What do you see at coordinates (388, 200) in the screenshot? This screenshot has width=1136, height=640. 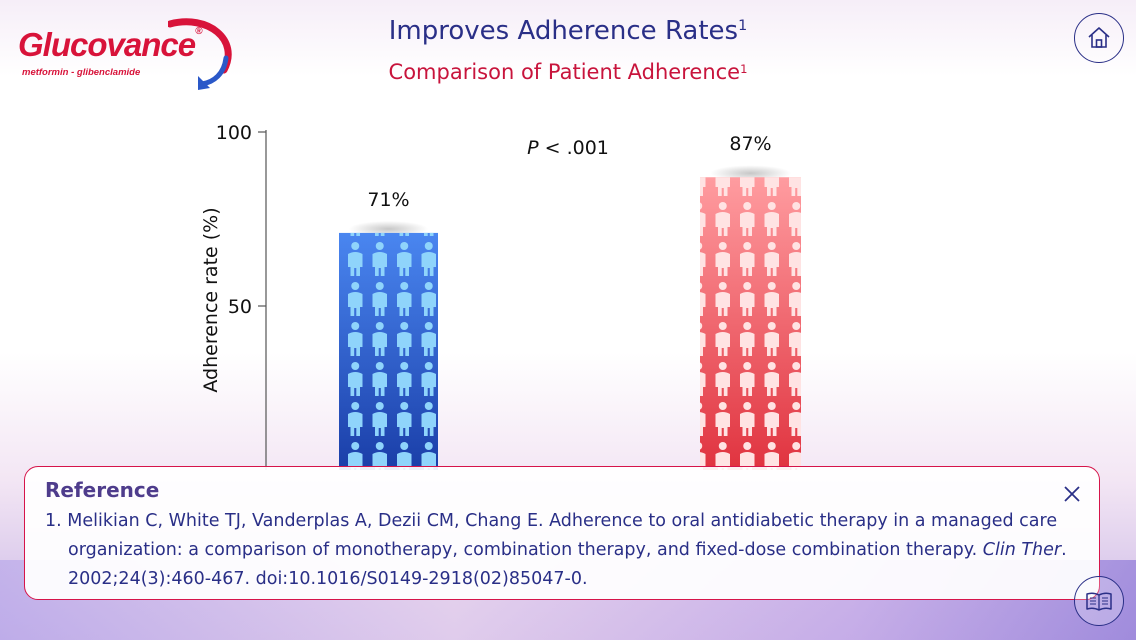 I see `bar-value-label: 71%` at bounding box center [388, 200].